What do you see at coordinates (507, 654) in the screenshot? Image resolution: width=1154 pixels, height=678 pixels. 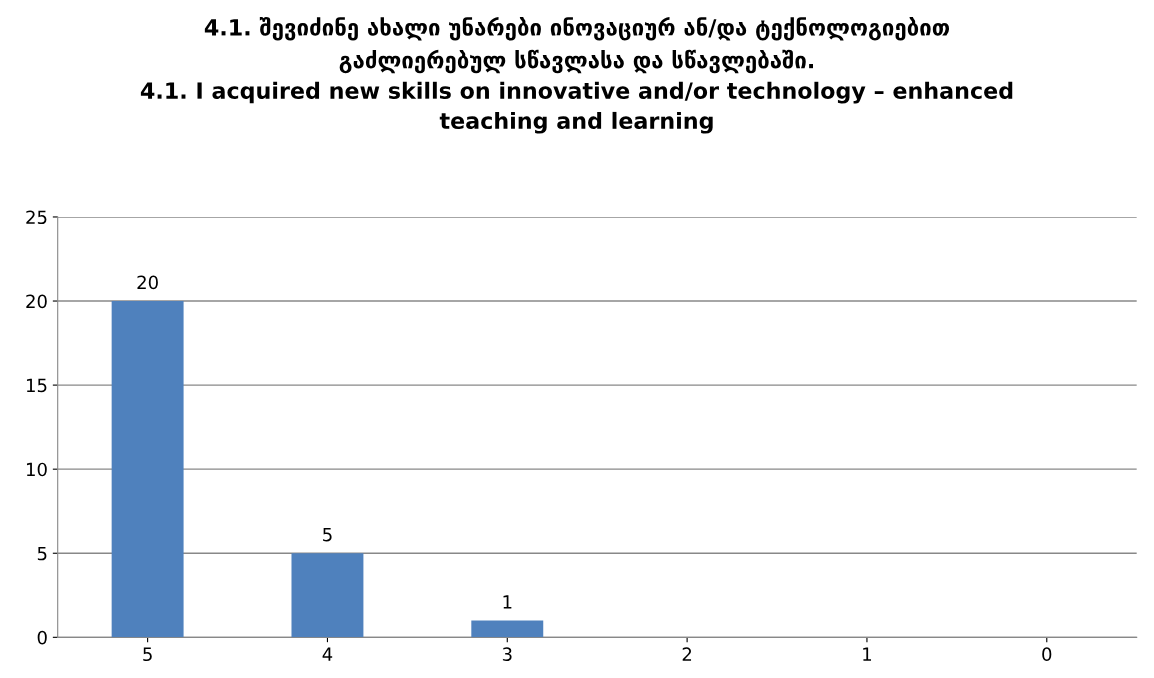 I see `x-tick-label: 3` at bounding box center [507, 654].